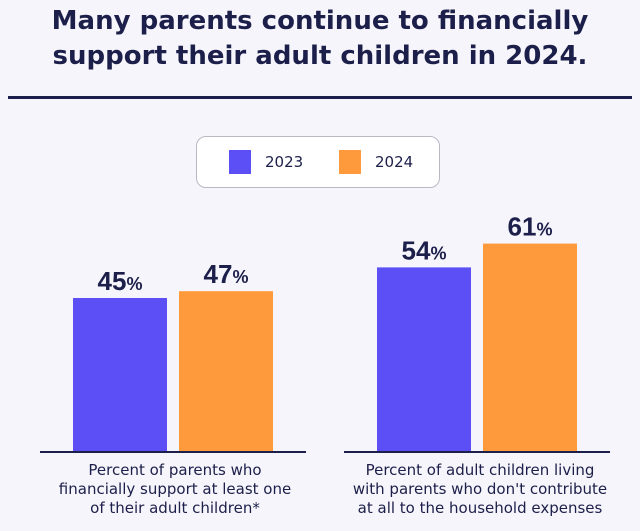 The width and height of the screenshot is (640, 531). I want to click on category-label-2-line-2: with parents who don't contribute, so click(480, 489).